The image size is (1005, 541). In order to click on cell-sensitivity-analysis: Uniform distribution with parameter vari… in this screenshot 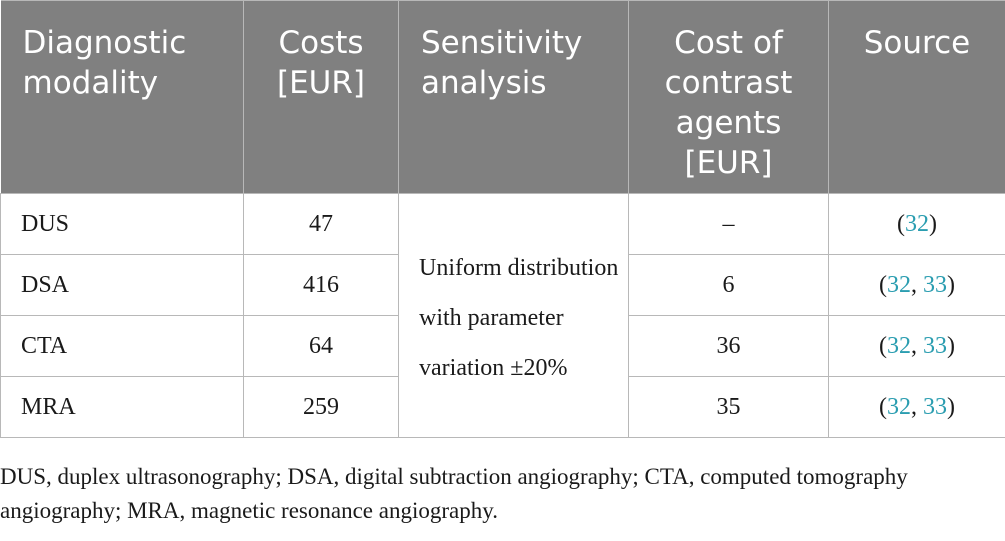, I will do `click(513, 315)`.